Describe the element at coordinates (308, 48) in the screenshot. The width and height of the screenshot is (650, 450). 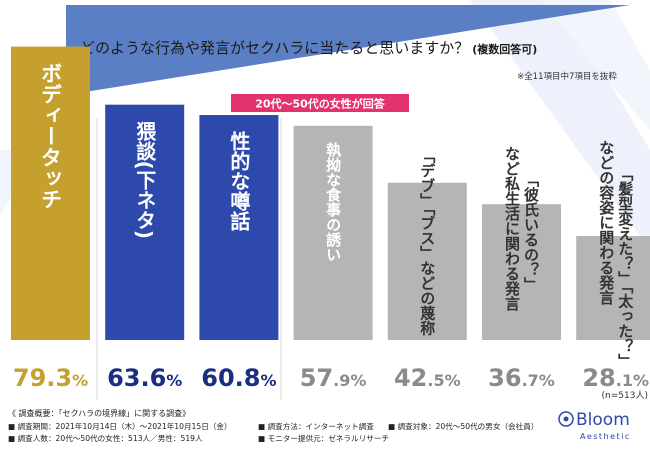
I see `chart-title: どのような行為や発言がセクハラに当たると思いますか？ (複数回答可)` at that location.